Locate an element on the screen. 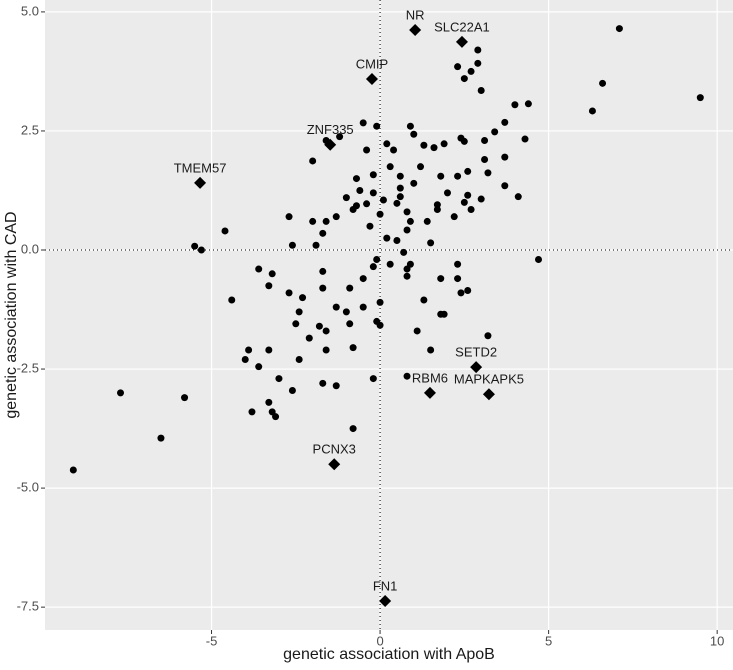 The height and width of the screenshot is (670, 733). point-label: NR is located at coordinates (415, 14).